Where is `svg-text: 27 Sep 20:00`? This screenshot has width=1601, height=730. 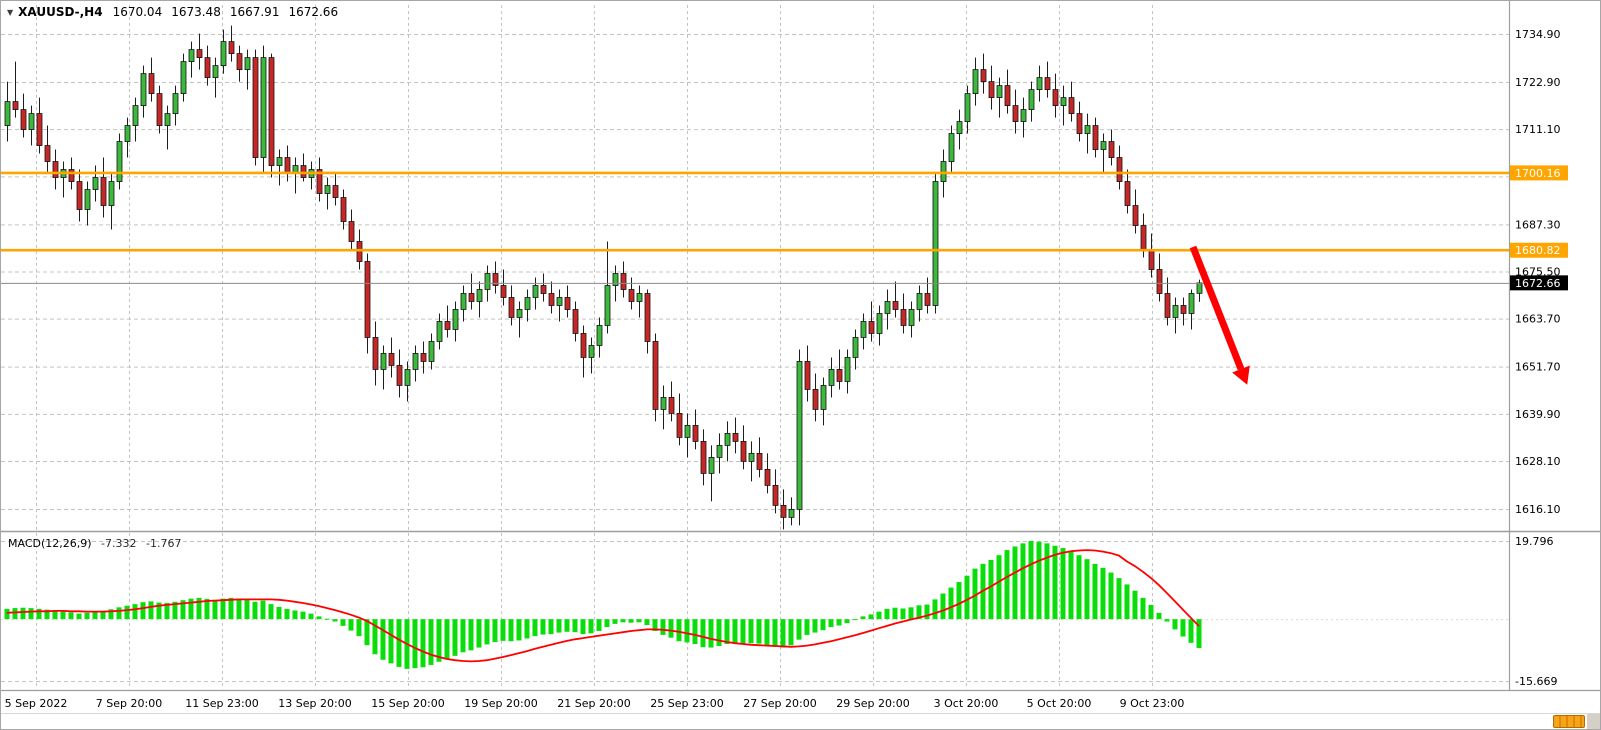
svg-text: 27 Sep 20:00 is located at coordinates (779, 703).